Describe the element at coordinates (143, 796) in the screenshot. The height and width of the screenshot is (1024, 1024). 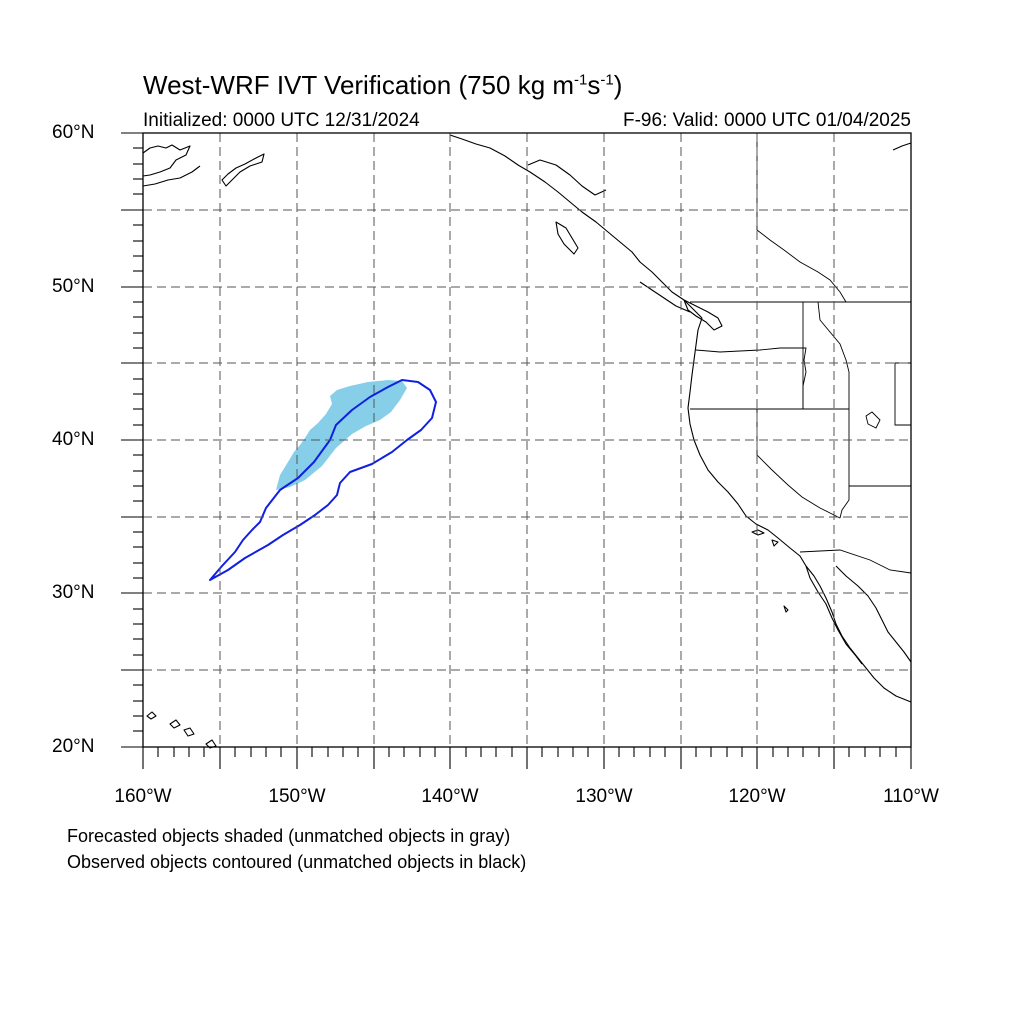
I see `lon-label-160w: 160°W` at that location.